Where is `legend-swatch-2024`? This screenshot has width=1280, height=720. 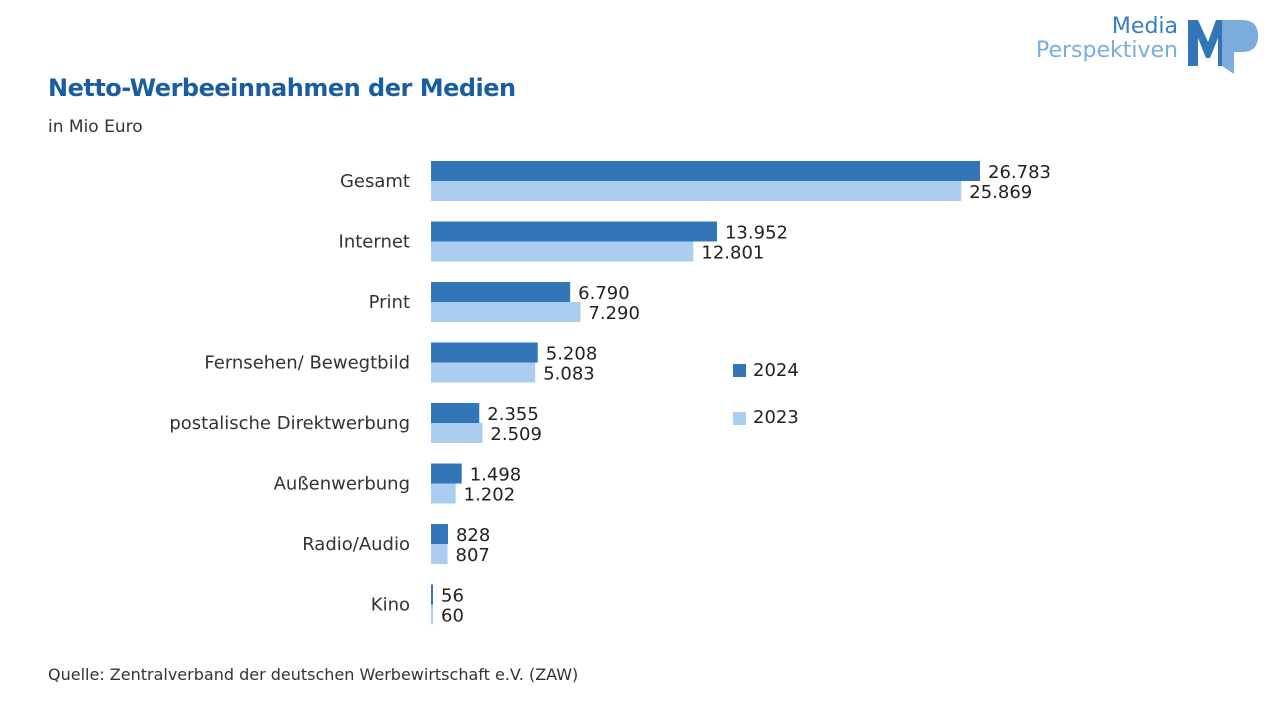 legend-swatch-2024 is located at coordinates (739, 370).